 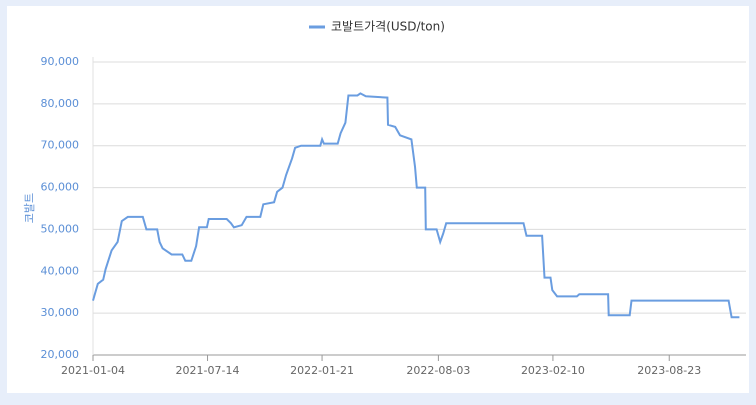 I want to click on x-tick-label: 2021-01-04, so click(x=93, y=370).